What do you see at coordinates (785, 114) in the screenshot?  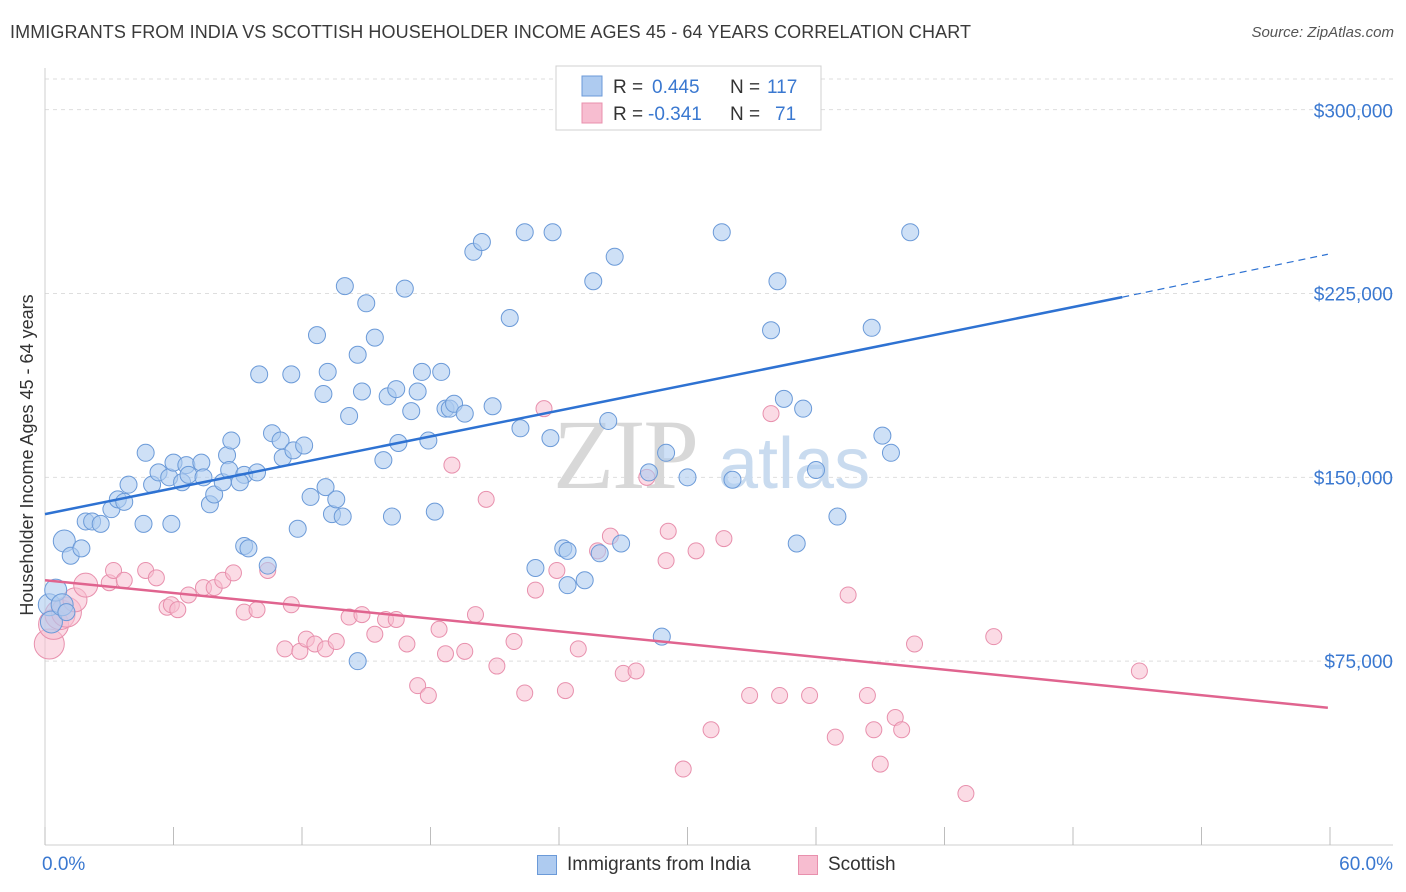 I see `legend-n-value-scottish: 71` at bounding box center [785, 114].